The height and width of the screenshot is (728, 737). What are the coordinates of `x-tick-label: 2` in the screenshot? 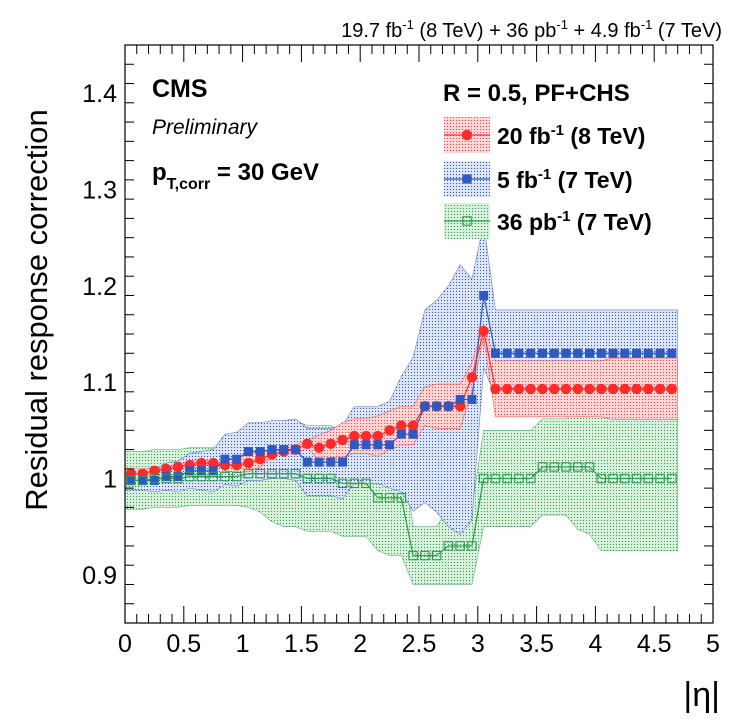 It's located at (360, 644).